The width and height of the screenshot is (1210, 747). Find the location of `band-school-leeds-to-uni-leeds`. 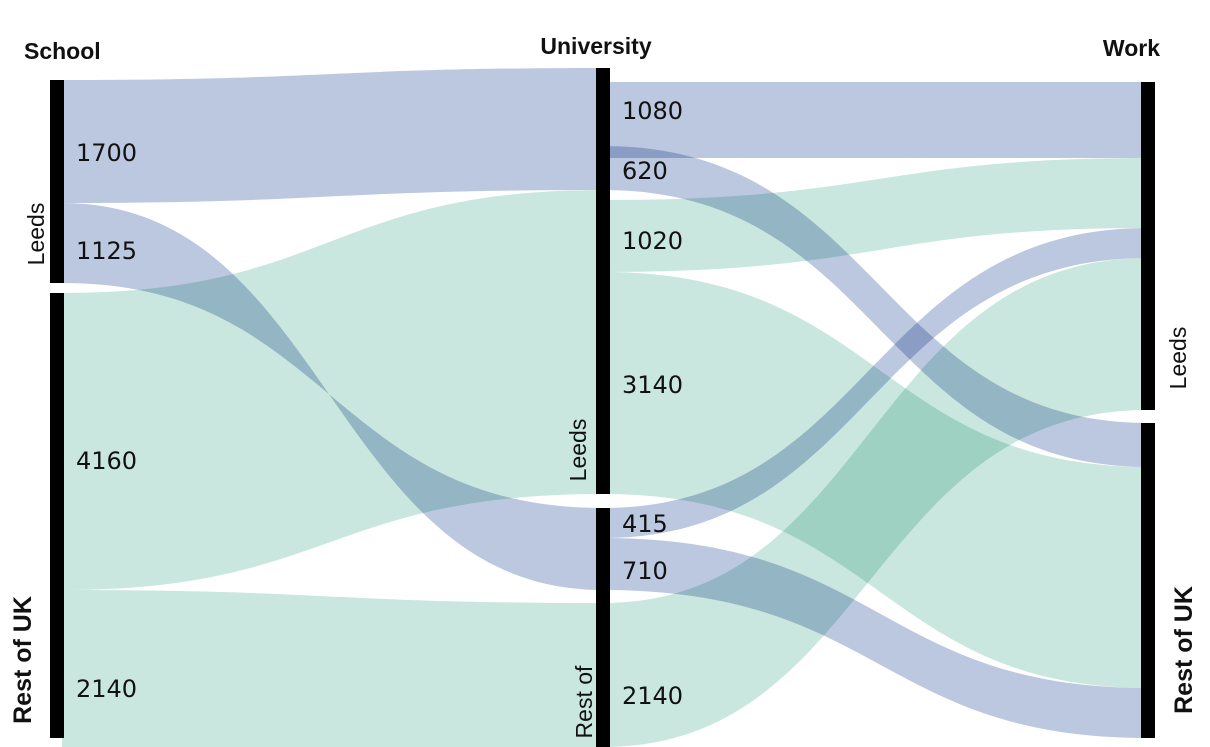

band-school-leeds-to-uni-leeds is located at coordinates (332, 135).